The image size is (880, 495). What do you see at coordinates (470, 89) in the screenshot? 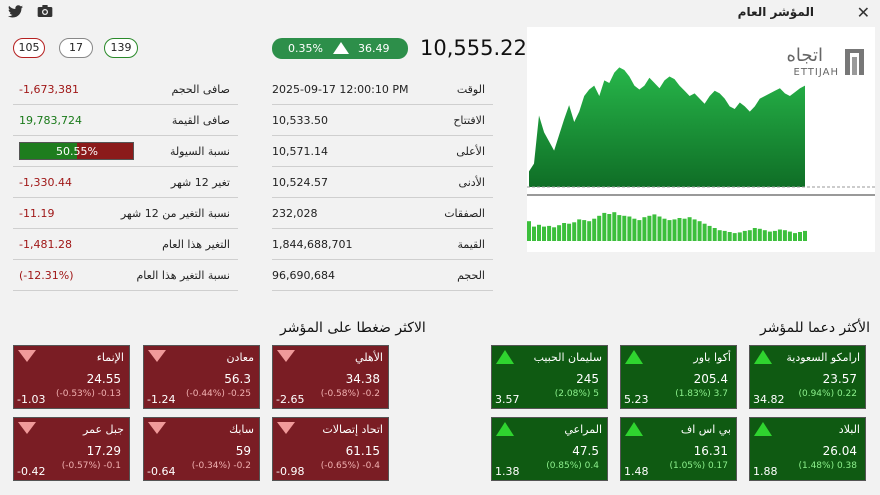
I see `details-label: الوقت` at bounding box center [470, 89].